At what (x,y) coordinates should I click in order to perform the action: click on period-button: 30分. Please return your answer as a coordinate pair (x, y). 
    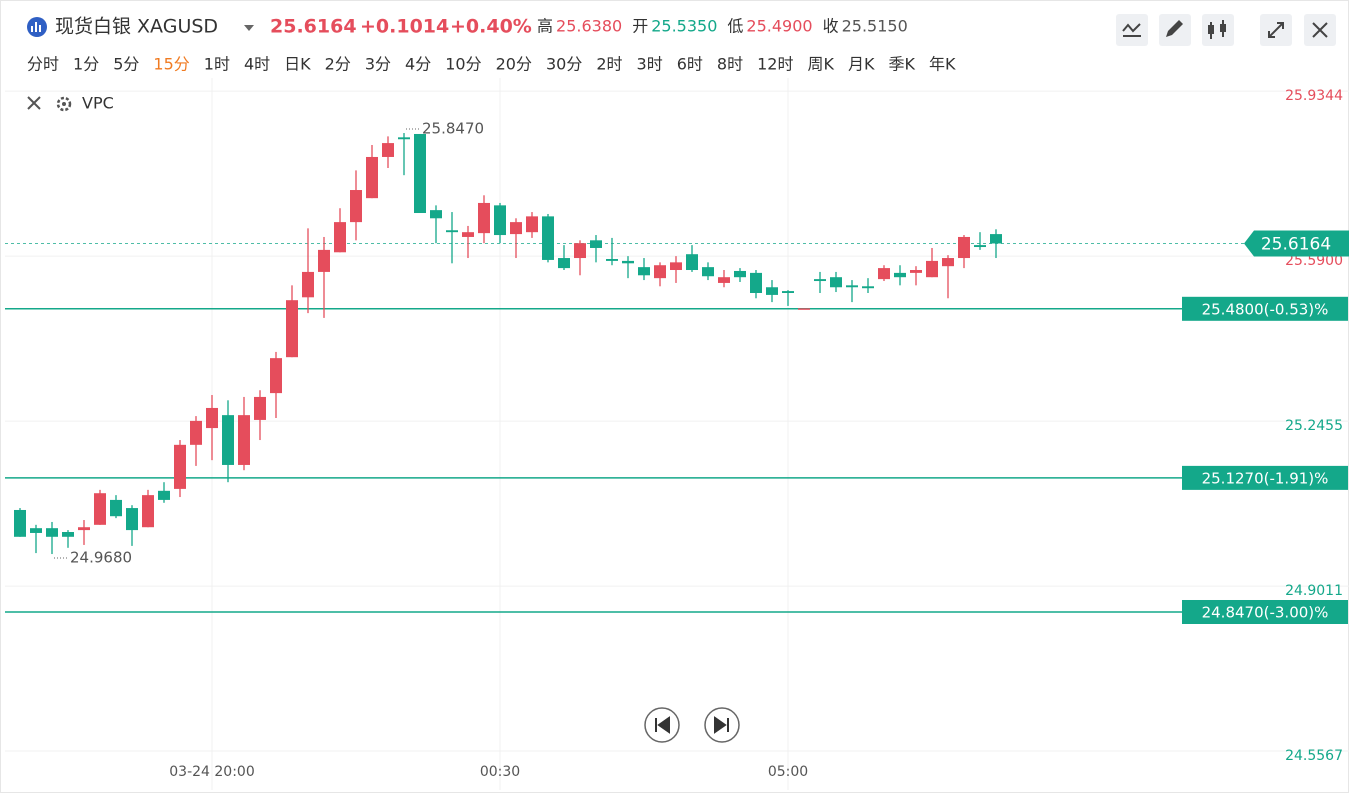
    Looking at the image, I should click on (564, 64).